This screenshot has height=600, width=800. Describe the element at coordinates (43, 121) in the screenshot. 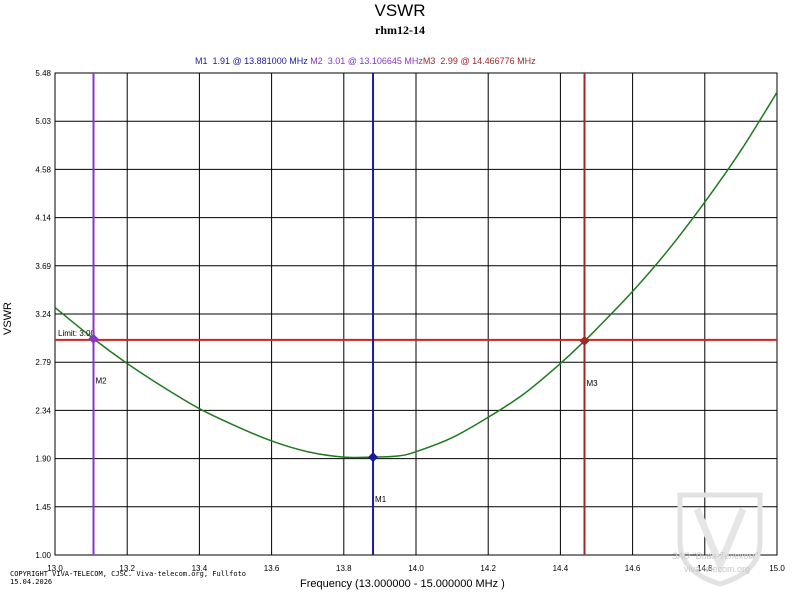

I see `y-tick-label: 5.03` at that location.